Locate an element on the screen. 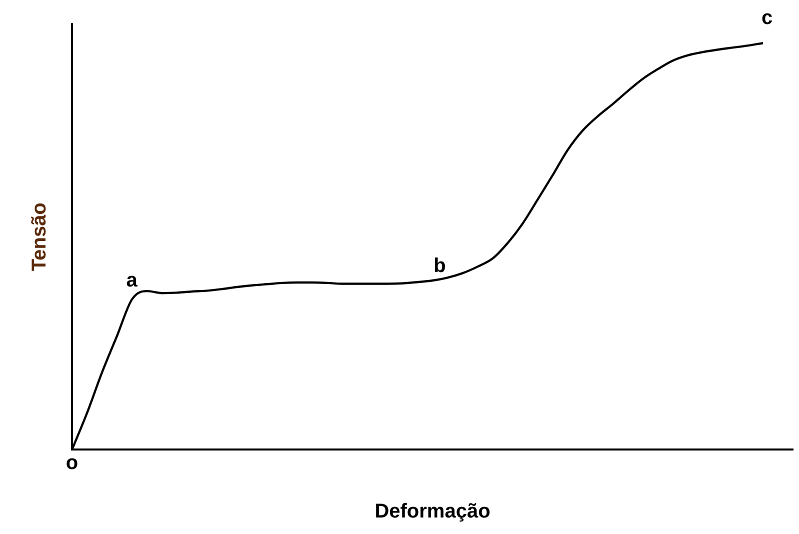 Image resolution: width=799 pixels, height=534 pixels. annotation: b is located at coordinates (440, 266).